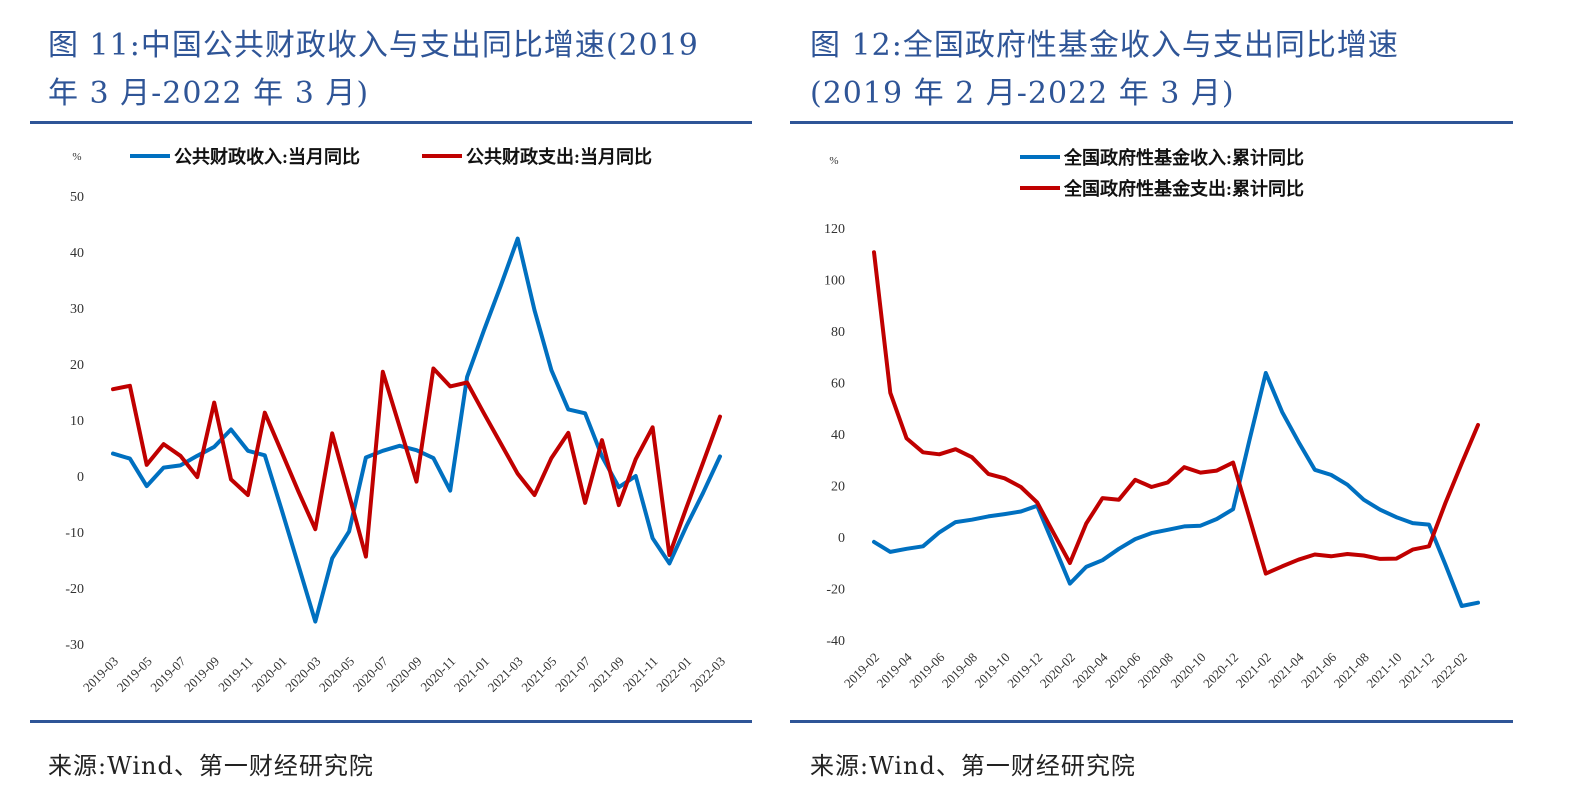 This screenshot has width=1570, height=796. I want to click on chart-1-top-rule, so click(391, 122).